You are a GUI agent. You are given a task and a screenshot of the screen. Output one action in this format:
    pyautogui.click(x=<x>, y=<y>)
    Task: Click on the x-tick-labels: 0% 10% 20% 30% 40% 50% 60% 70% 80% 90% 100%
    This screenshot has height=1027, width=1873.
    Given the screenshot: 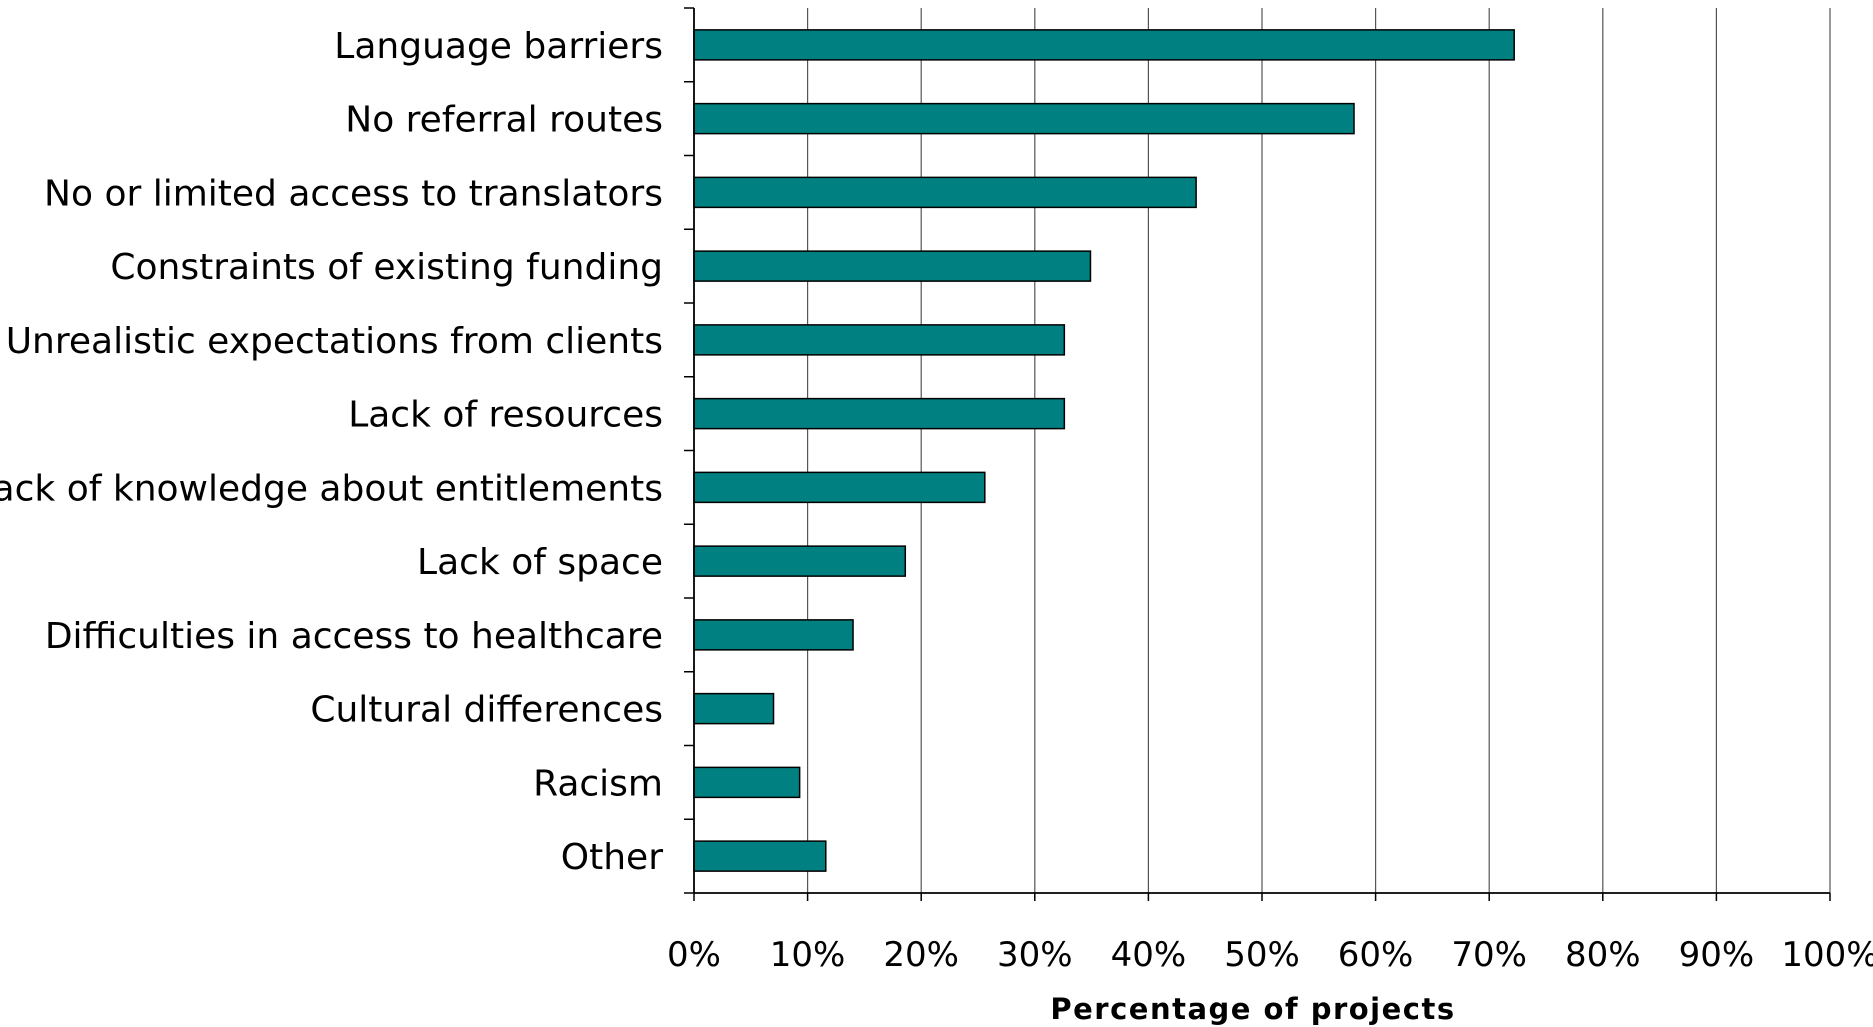 What is the action you would take?
    pyautogui.click(x=1270, y=955)
    